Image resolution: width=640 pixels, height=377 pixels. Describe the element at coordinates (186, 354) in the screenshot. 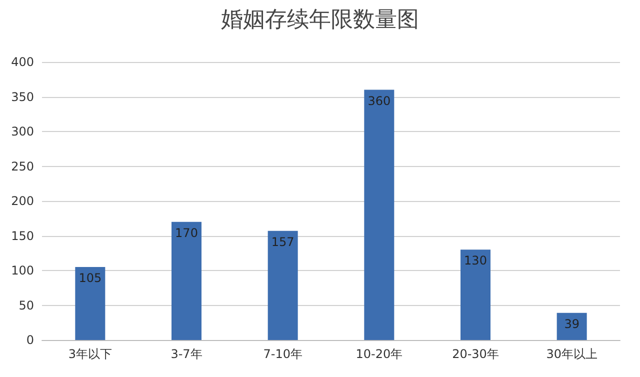

I see `x-tick-label: 3-7年` at that location.